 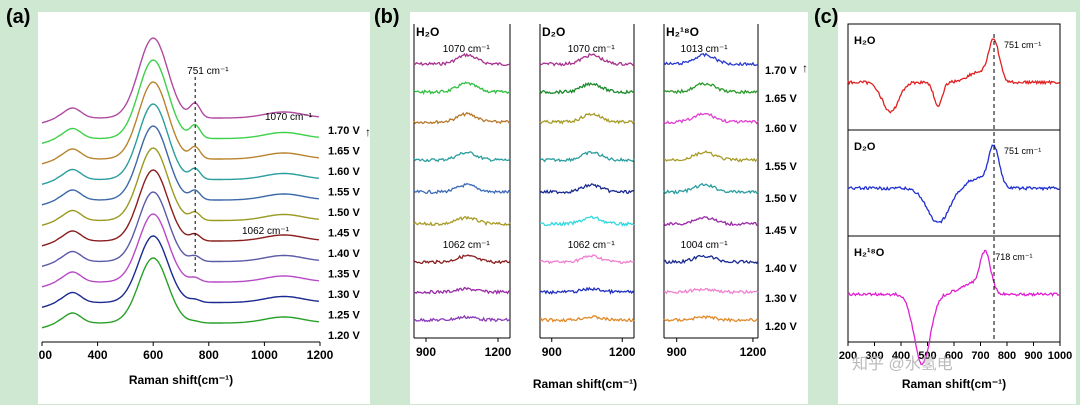 I want to click on annotation-top: 1013 cm⁻¹, so click(x=705, y=49).